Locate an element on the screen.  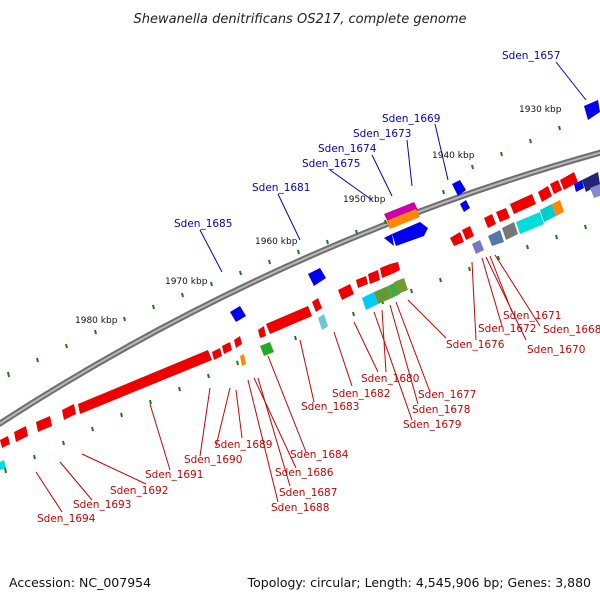
gene-sden-1672c is located at coordinates (523, 204).